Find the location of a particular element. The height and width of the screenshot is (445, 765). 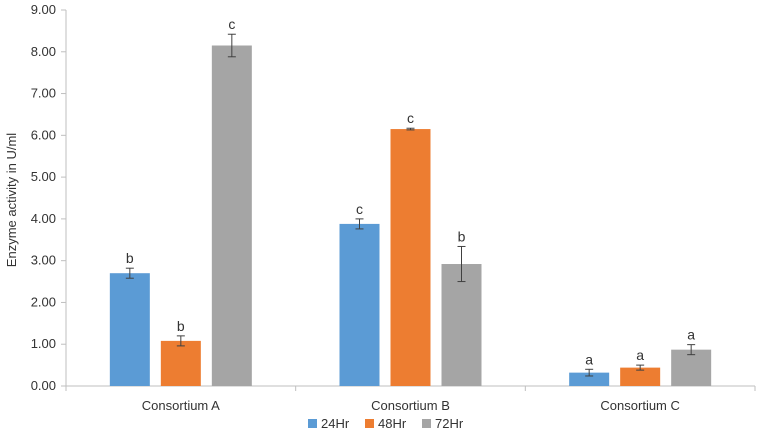

x-category-label: Consortium C is located at coordinates (639, 405).